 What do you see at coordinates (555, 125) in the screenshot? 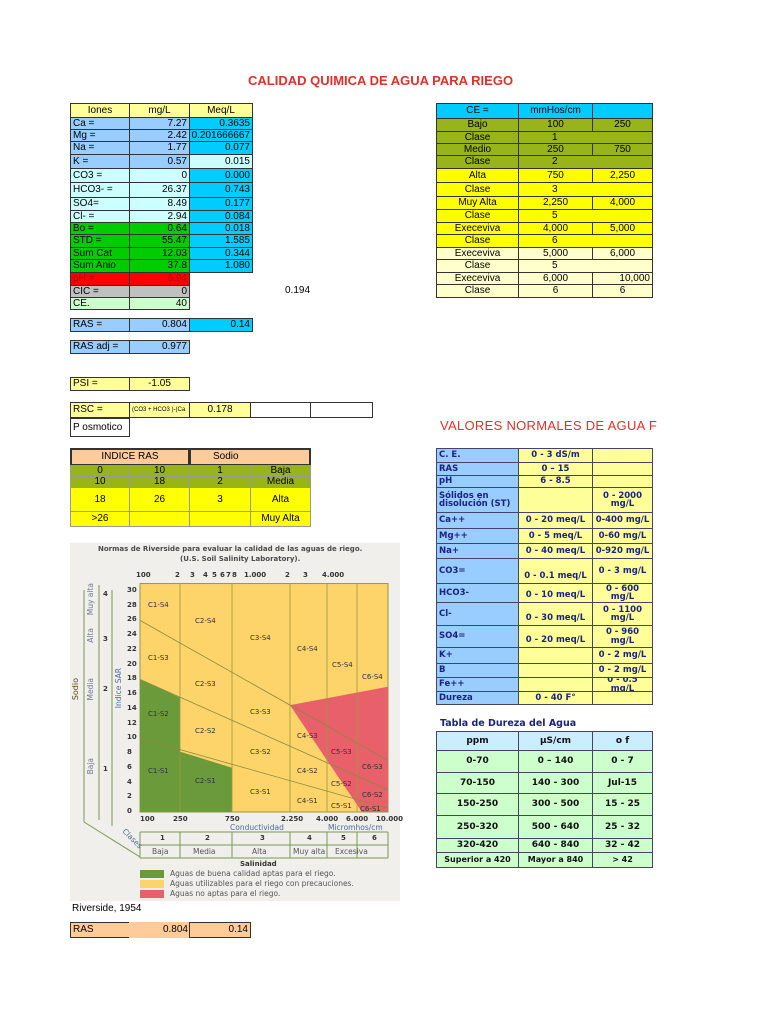
I see `ce-min-cell: 100` at bounding box center [555, 125].